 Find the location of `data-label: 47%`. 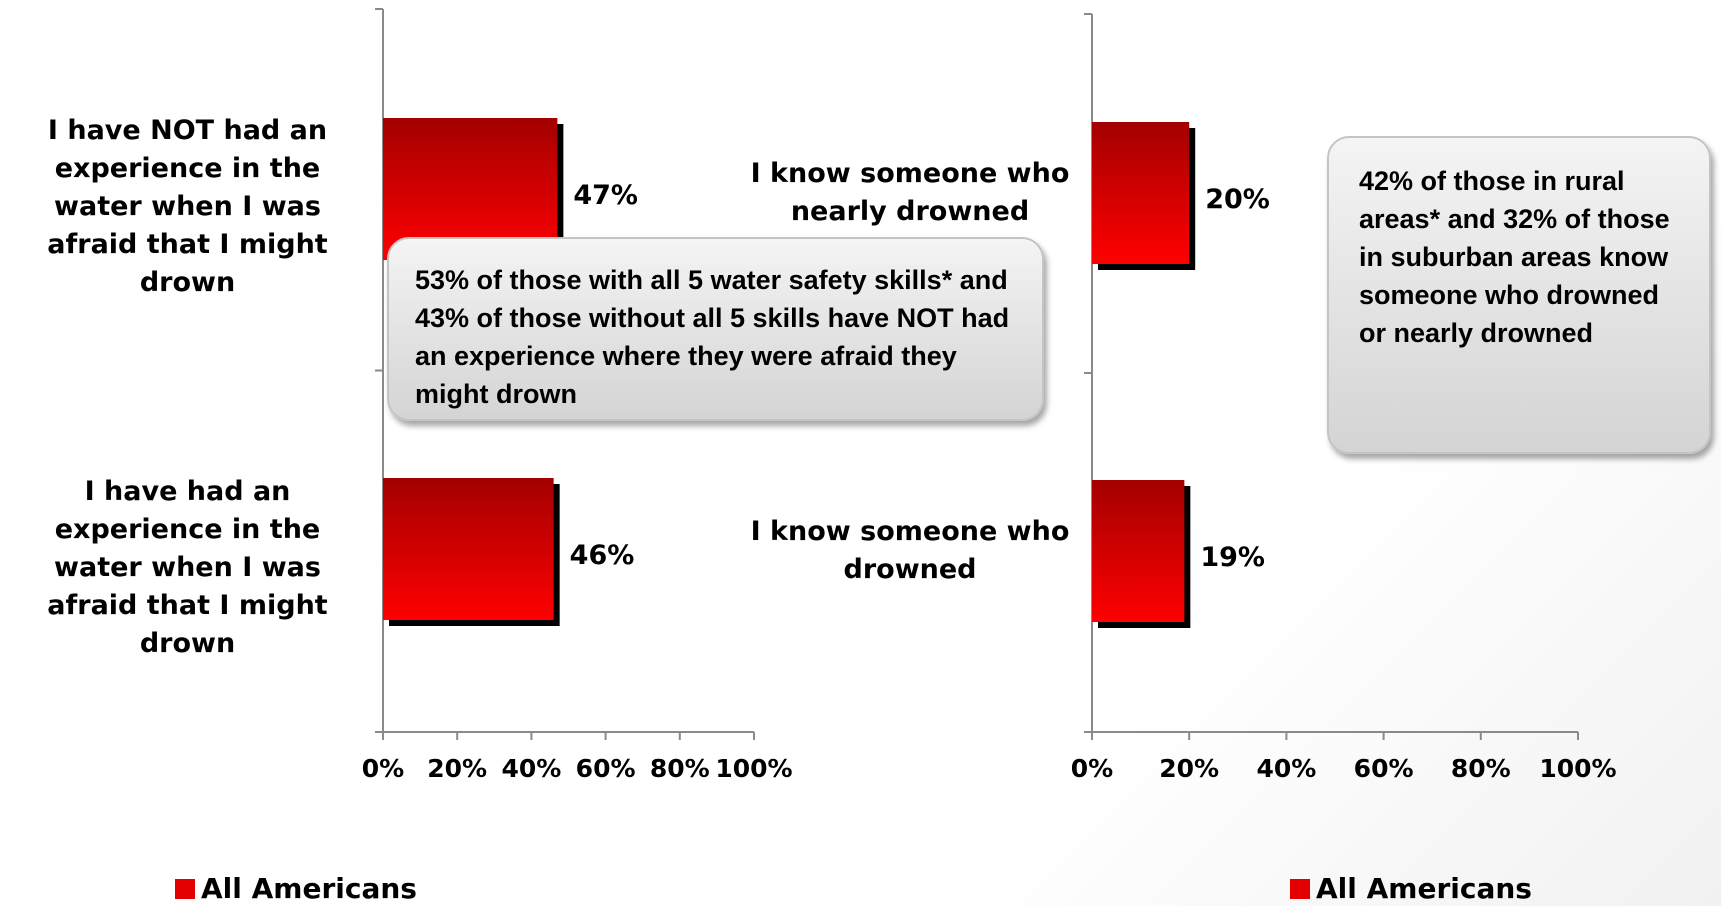

data-label: 47% is located at coordinates (605, 195).